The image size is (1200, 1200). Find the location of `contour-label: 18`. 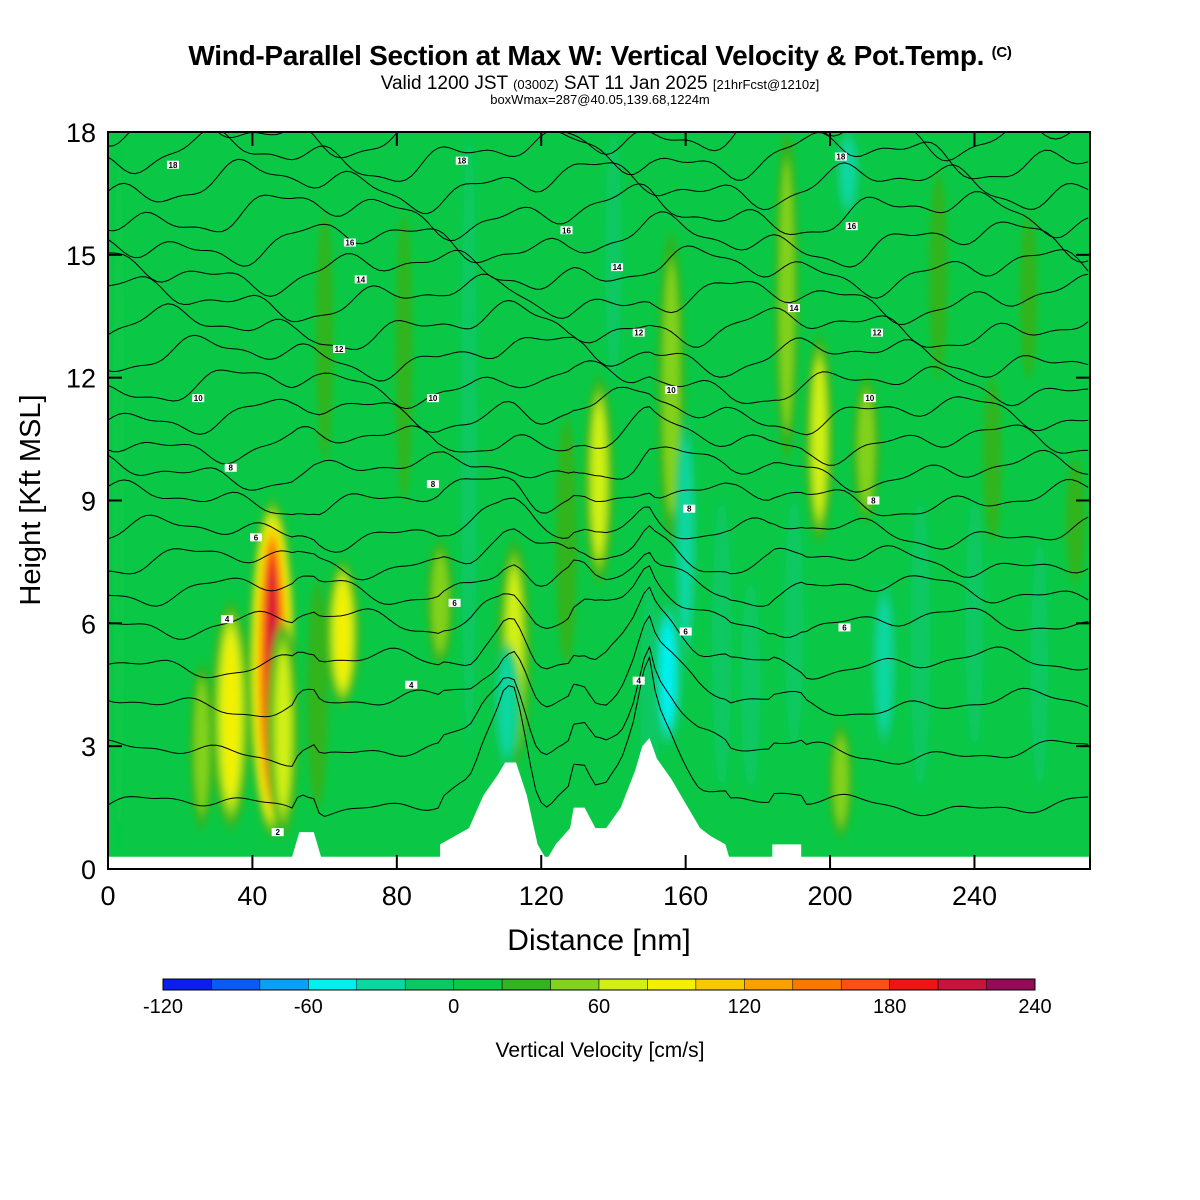

contour-label: 18 is located at coordinates (840, 157).